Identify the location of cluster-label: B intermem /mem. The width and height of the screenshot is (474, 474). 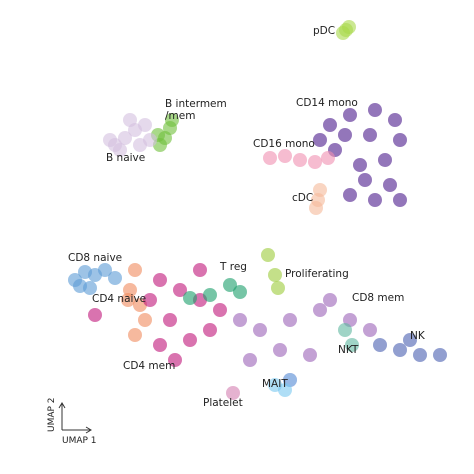
(196, 110).